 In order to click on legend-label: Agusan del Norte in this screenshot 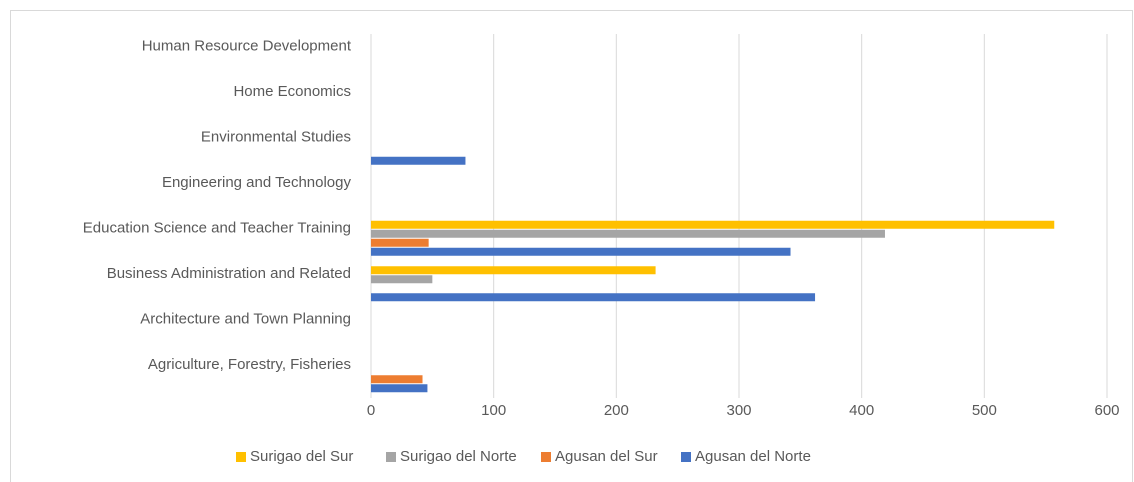, I will do `click(753, 456)`.